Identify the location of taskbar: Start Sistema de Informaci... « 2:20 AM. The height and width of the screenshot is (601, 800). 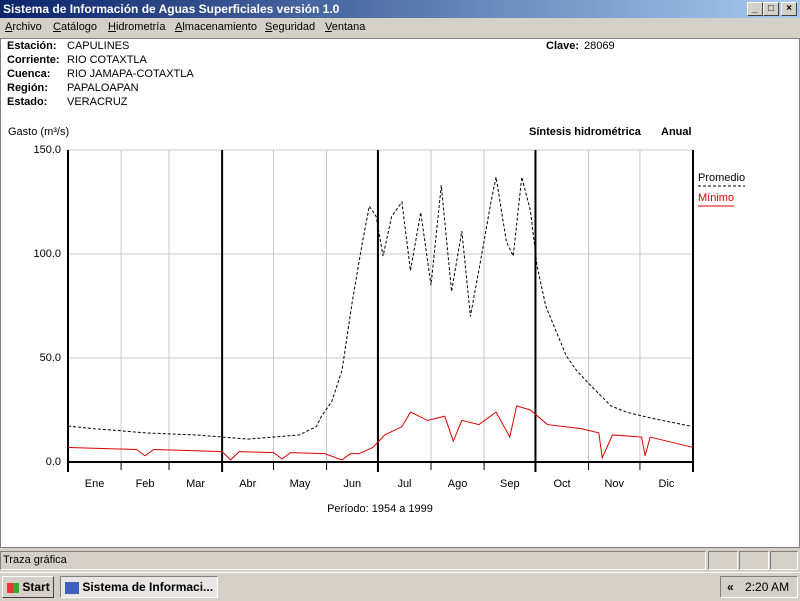
(400, 586).